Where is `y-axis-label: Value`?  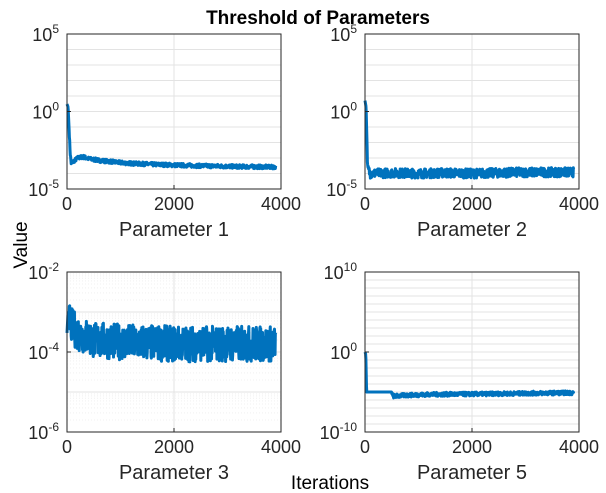
y-axis-label: Value is located at coordinates (21, 244).